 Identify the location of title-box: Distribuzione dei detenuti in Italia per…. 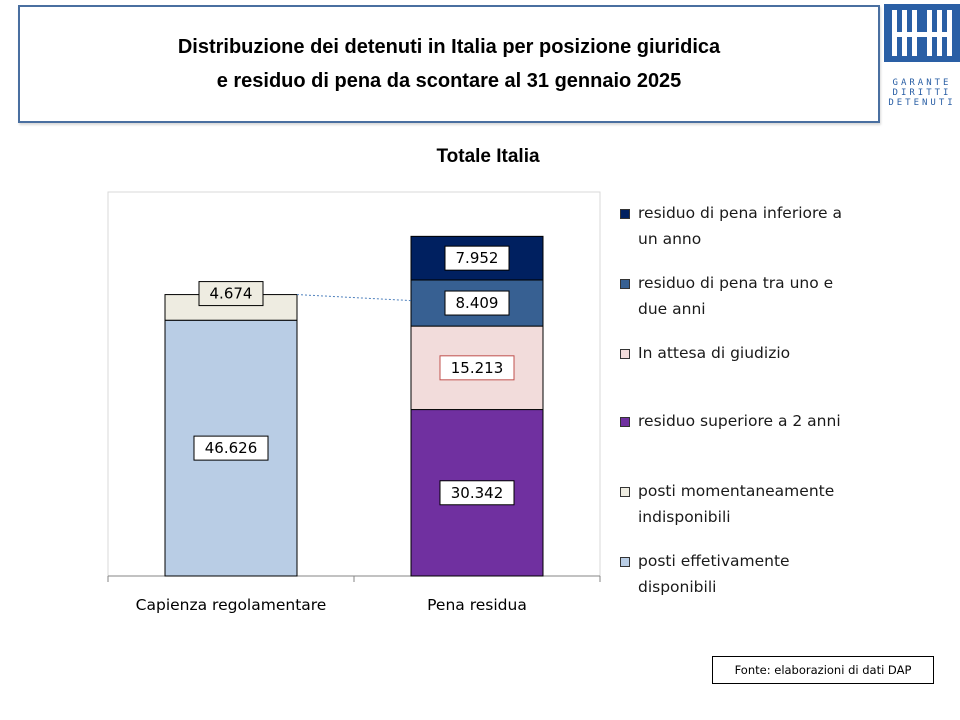
(449, 64).